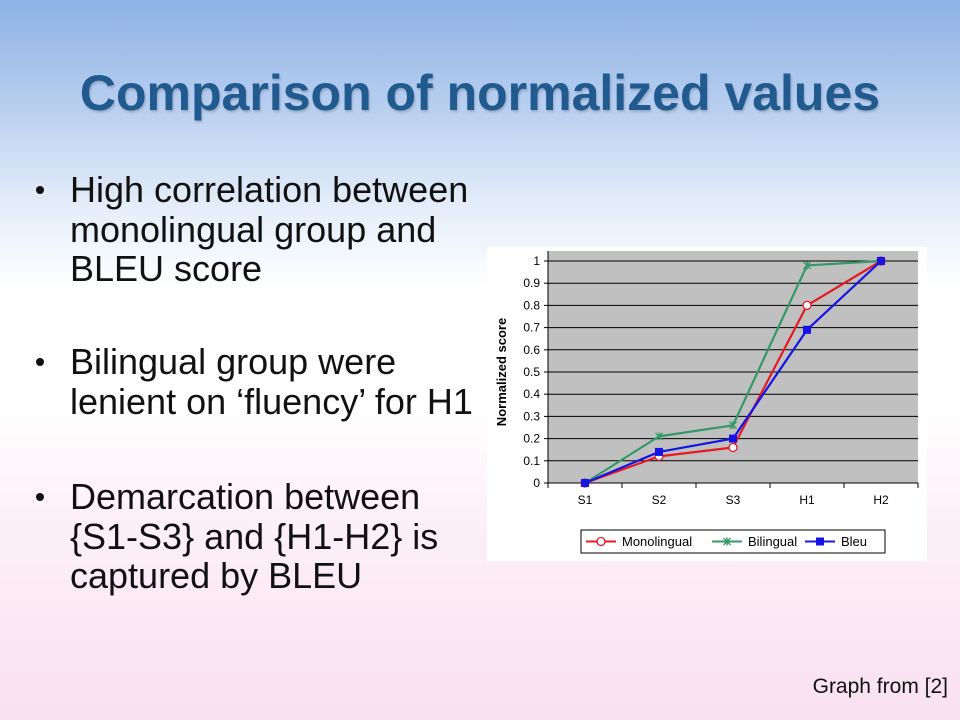  Describe the element at coordinates (807, 500) in the screenshot. I see `x-tick-label: H1` at that location.